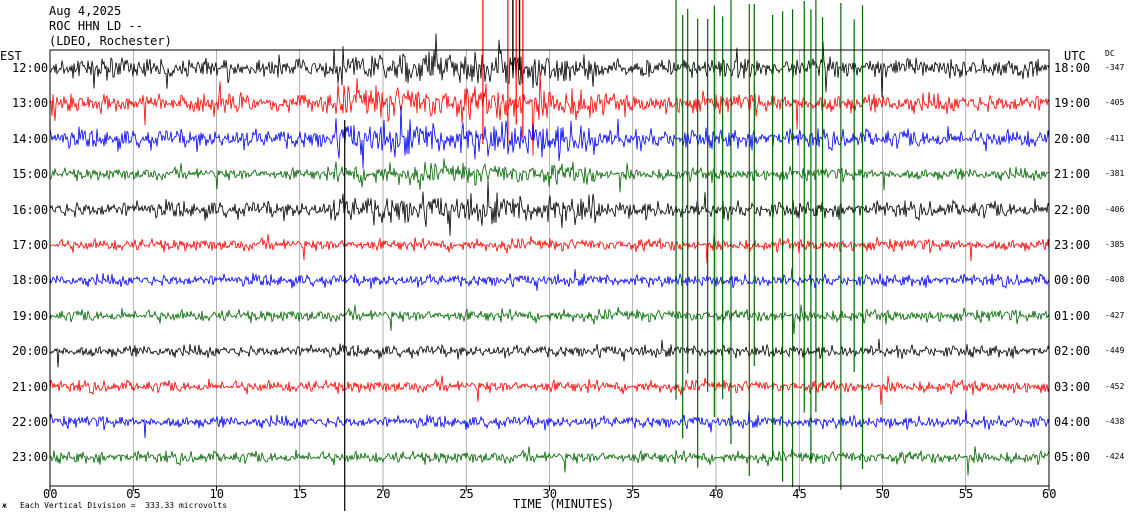 This screenshot has height=519, width=1130. Describe the element at coordinates (549, 353) in the screenshot. I see `trace-row-2000` at that location.